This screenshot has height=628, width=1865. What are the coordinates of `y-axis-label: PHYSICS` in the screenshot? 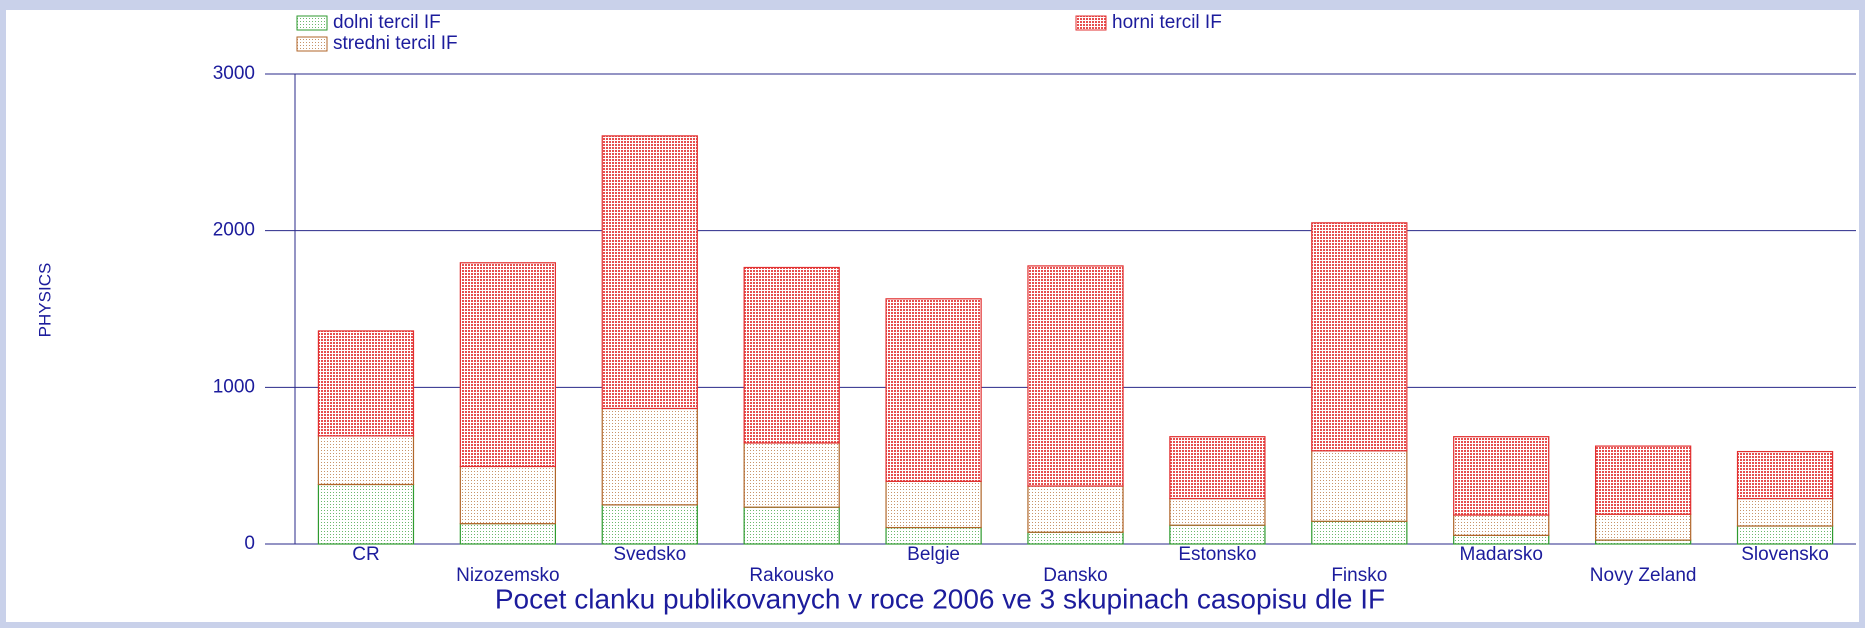 It's located at (44, 300).